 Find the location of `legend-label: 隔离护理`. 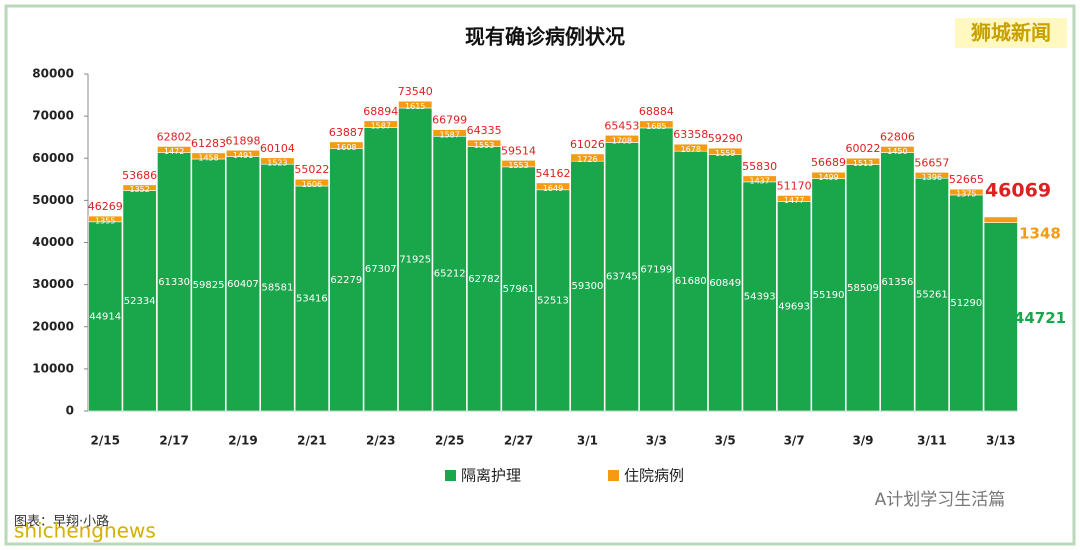

legend-label: 隔离护理 is located at coordinates (491, 476).